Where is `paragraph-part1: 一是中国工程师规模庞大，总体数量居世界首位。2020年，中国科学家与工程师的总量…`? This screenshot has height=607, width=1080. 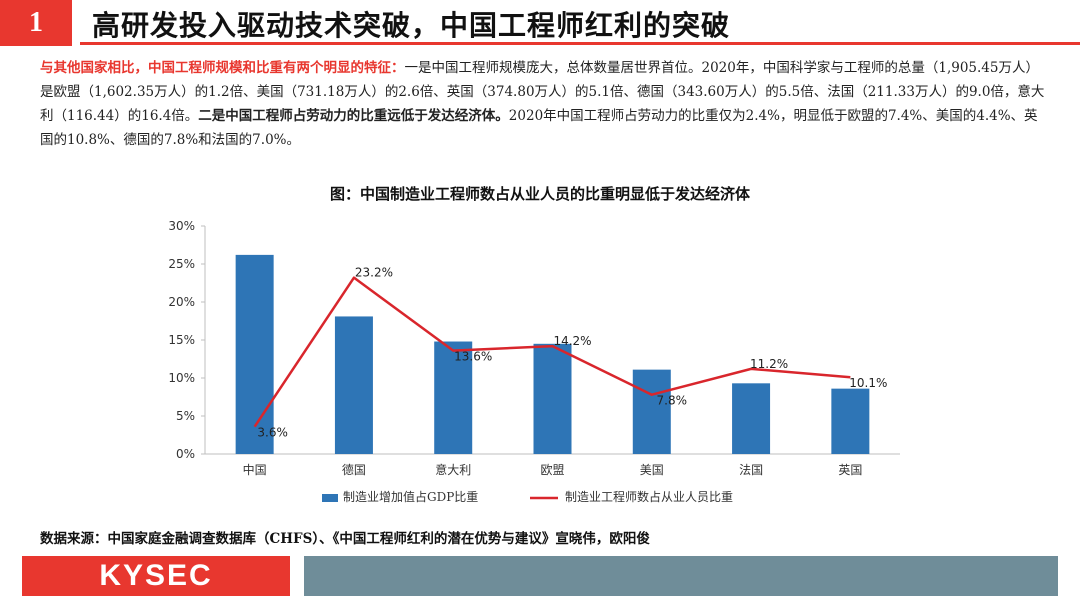 paragraph-part1: 一是中国工程师规模庞大，总体数量居世界首位。2020年，中国科学家与工程师的总量… is located at coordinates (542, 92).